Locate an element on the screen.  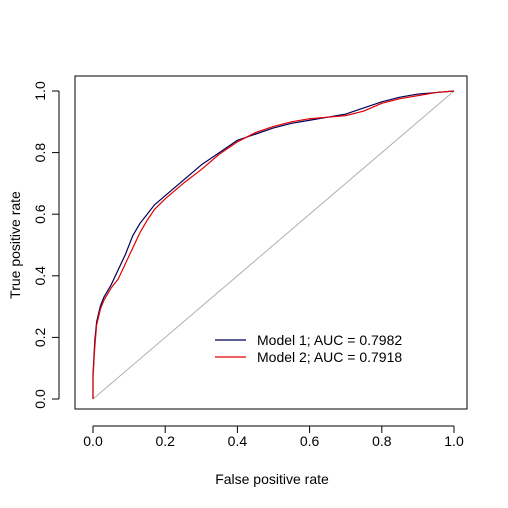
y-axis-label: True positive rate is located at coordinates (15, 245).